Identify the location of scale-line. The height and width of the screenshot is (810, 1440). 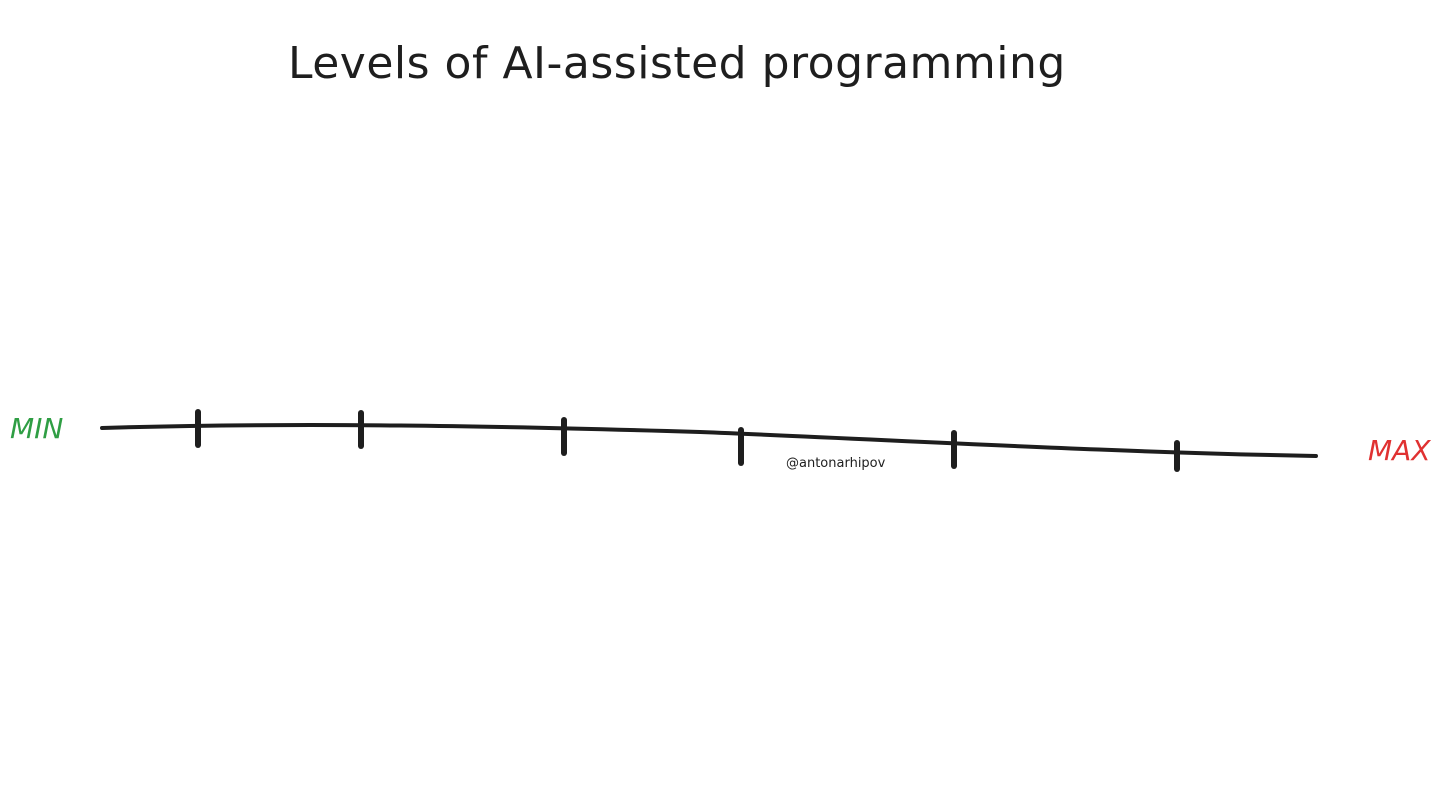
(709, 440).